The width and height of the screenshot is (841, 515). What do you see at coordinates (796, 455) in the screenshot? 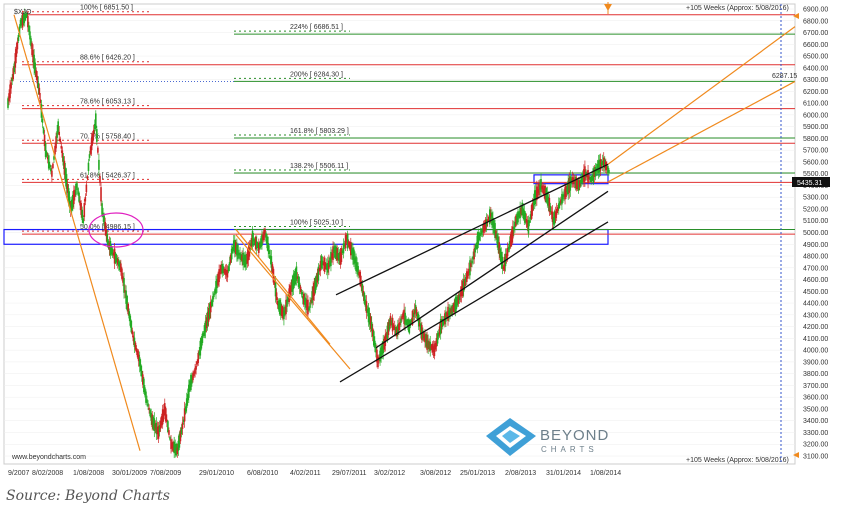
I see `date-marker-bottom-arrow` at bounding box center [796, 455].